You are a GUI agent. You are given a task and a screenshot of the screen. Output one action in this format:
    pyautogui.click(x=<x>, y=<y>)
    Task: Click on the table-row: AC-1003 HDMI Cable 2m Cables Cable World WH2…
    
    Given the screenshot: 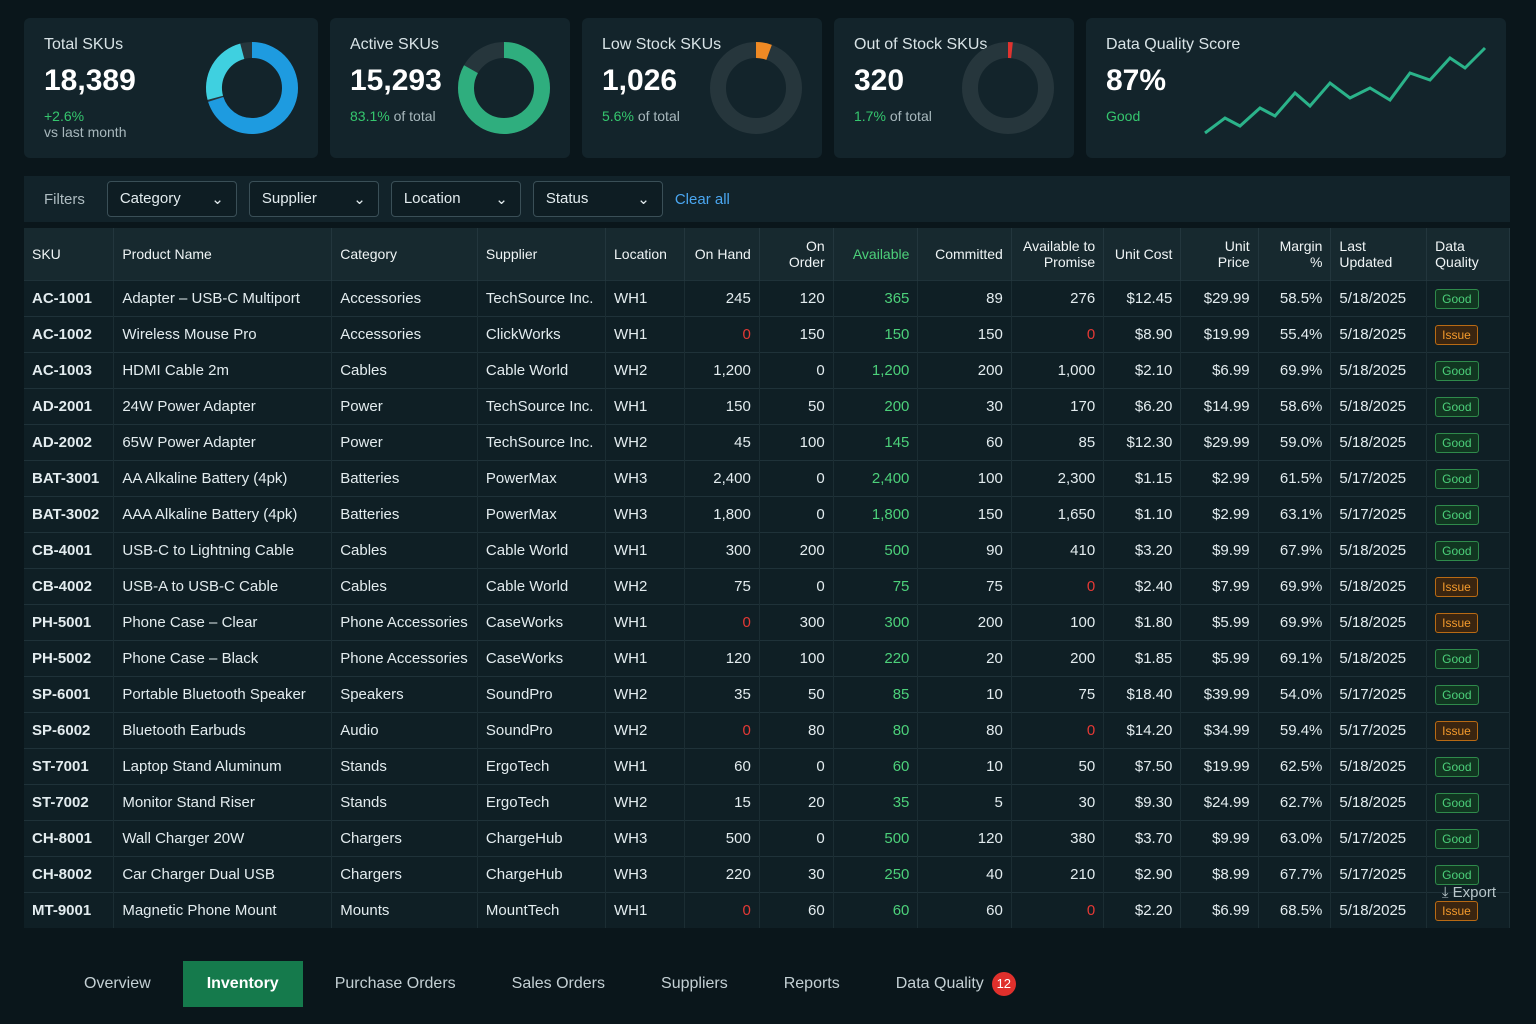 What is the action you would take?
    pyautogui.click(x=767, y=370)
    